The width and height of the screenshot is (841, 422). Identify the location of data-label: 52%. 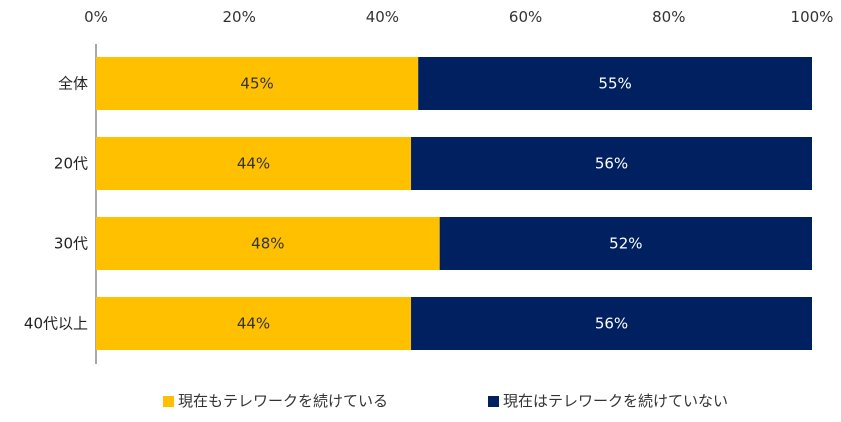
(625, 244).